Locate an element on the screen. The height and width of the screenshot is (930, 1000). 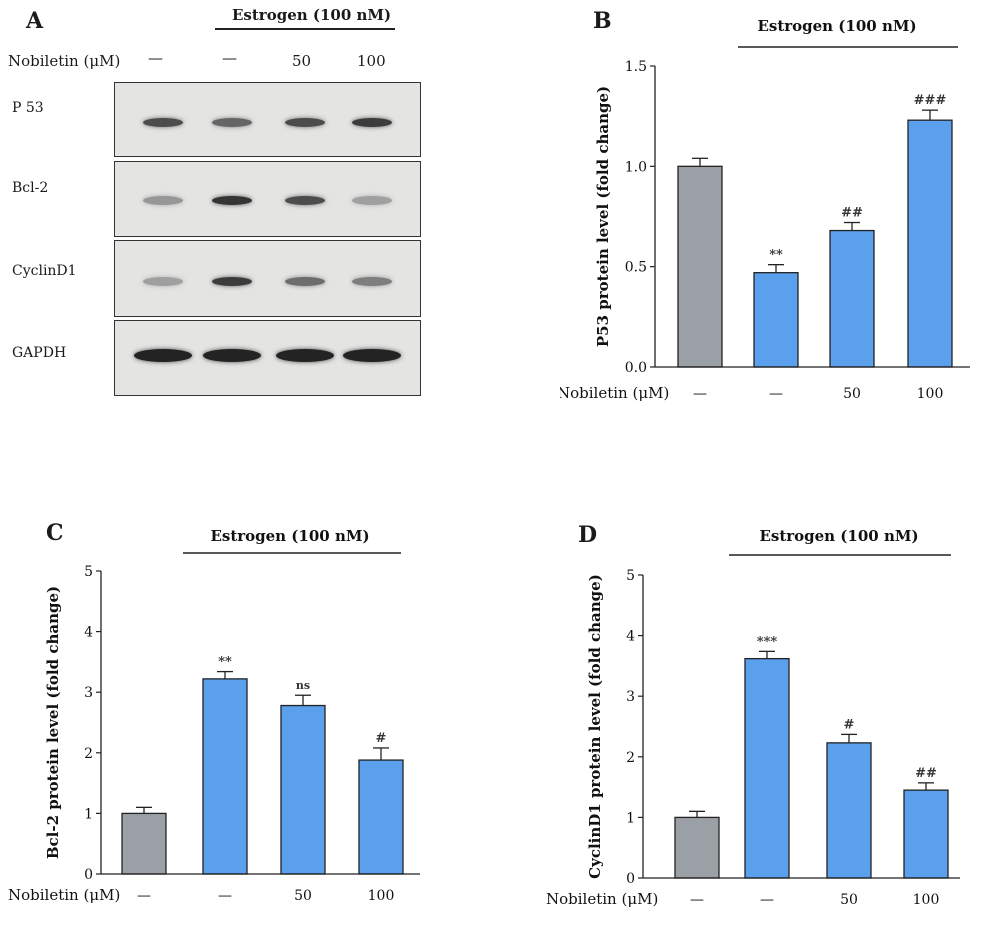
dose-label-a-1: — is located at coordinates (155, 58).